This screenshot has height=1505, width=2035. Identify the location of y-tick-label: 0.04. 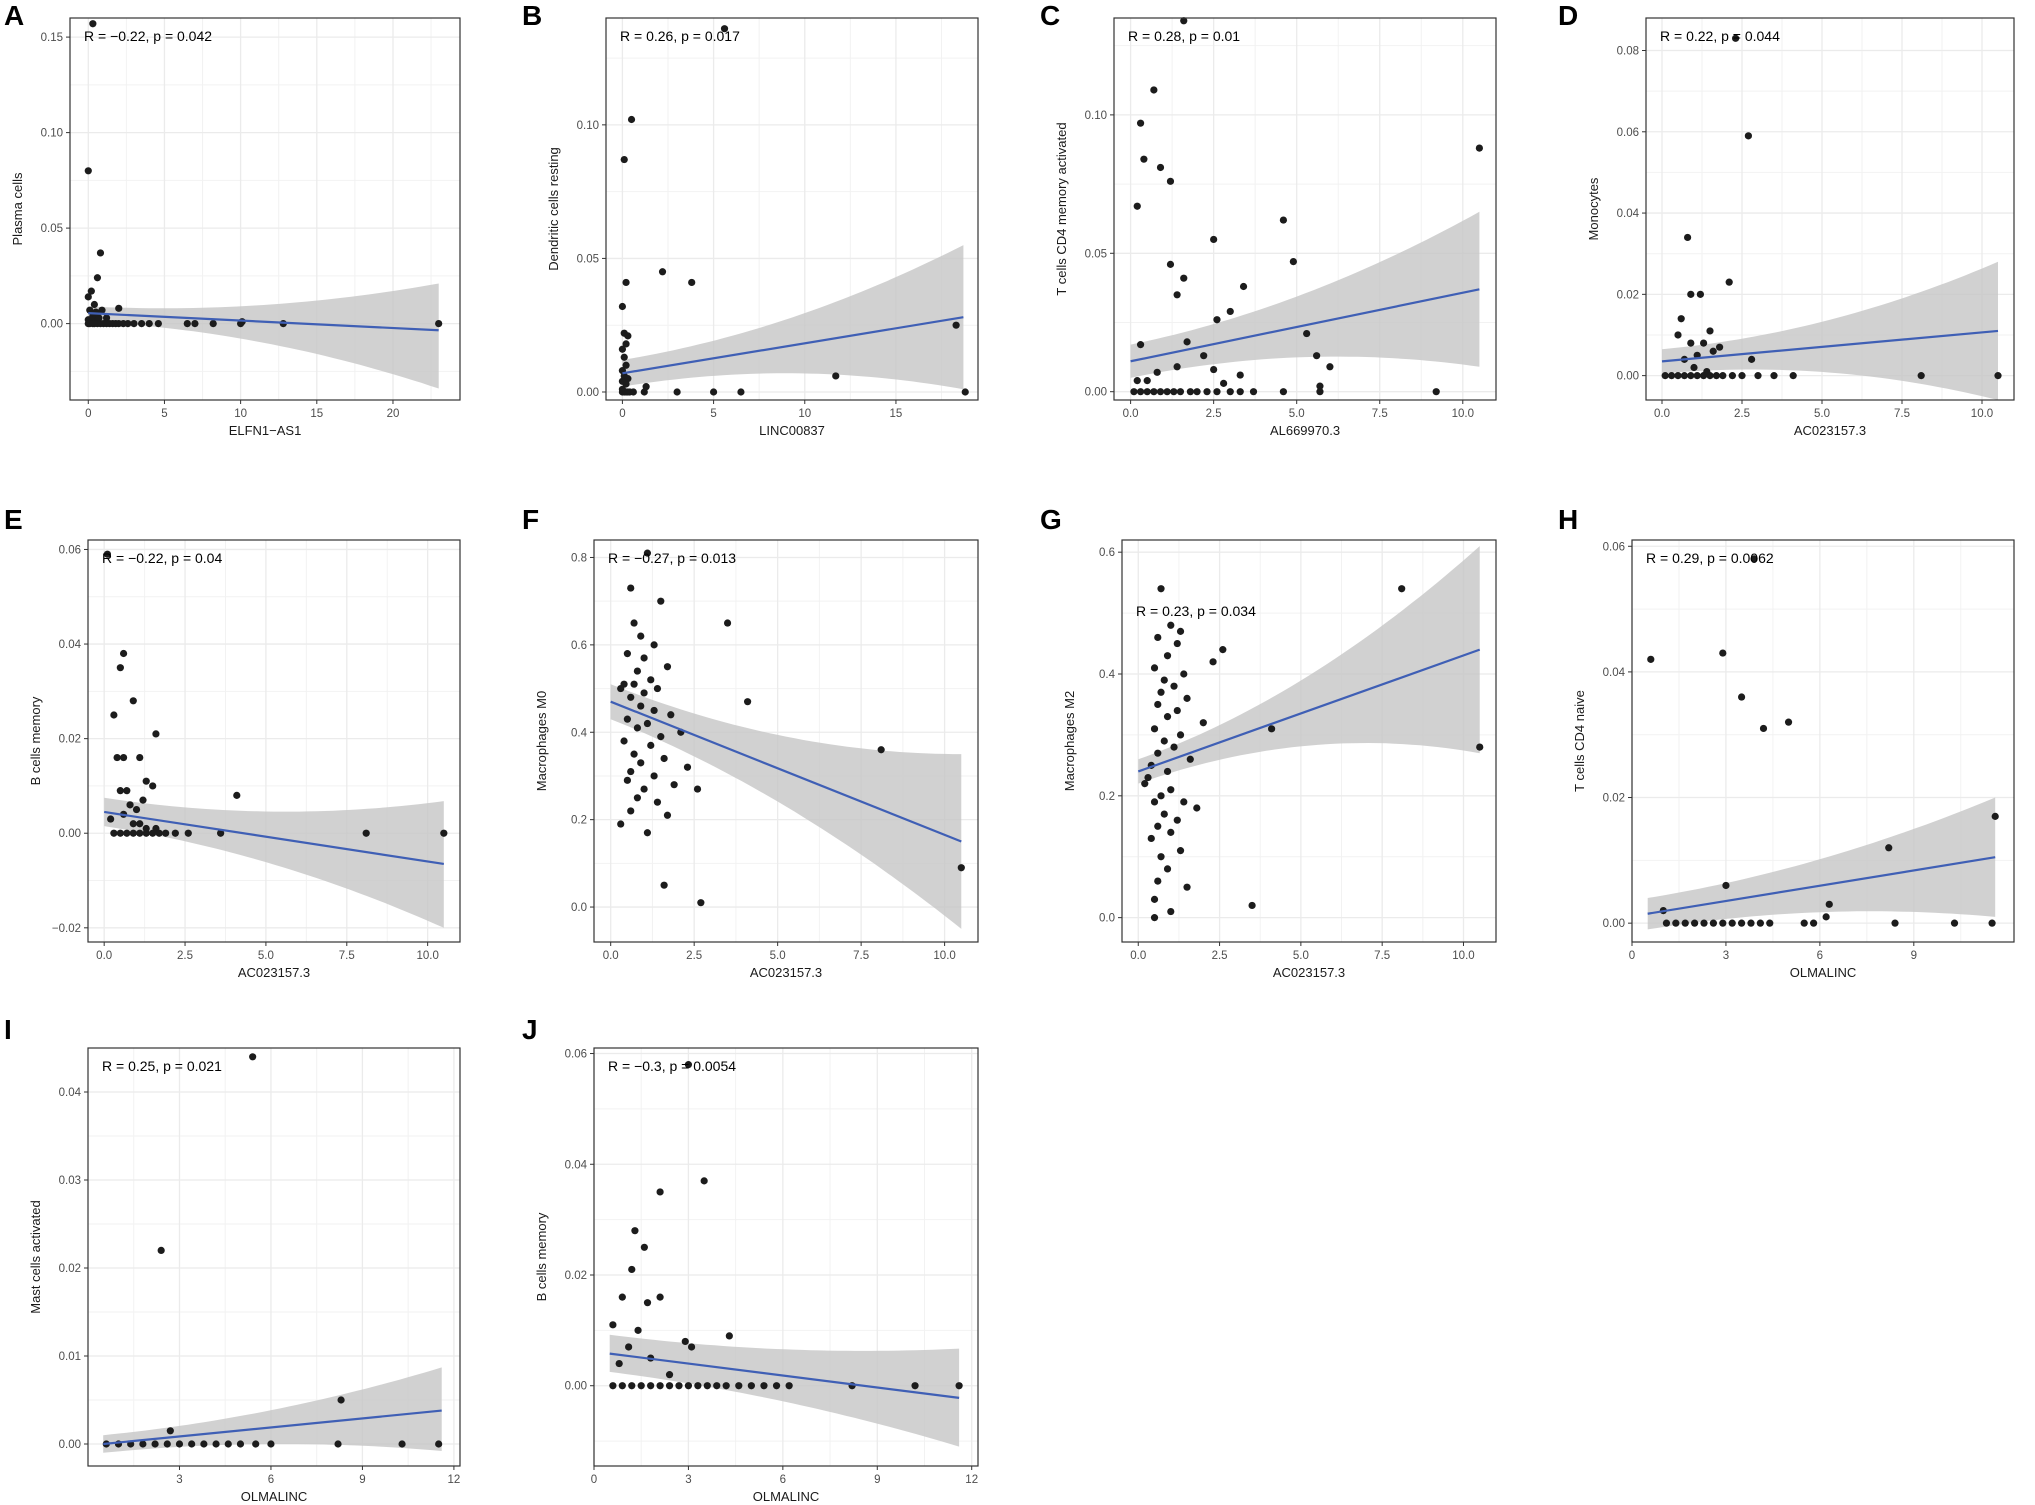
(1628, 214).